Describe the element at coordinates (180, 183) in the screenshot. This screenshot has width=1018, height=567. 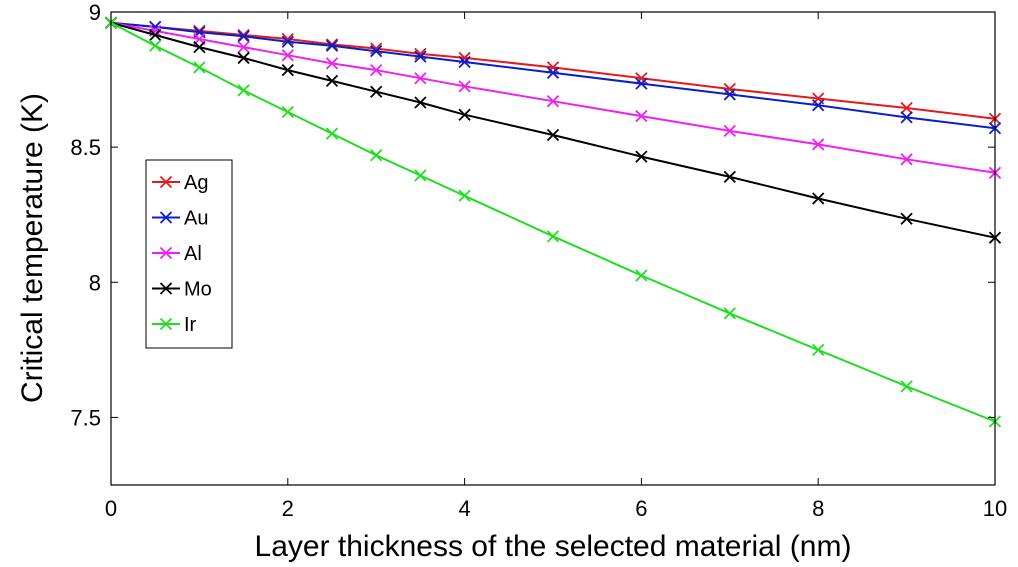
I see `legend-item-ag: Ag` at that location.